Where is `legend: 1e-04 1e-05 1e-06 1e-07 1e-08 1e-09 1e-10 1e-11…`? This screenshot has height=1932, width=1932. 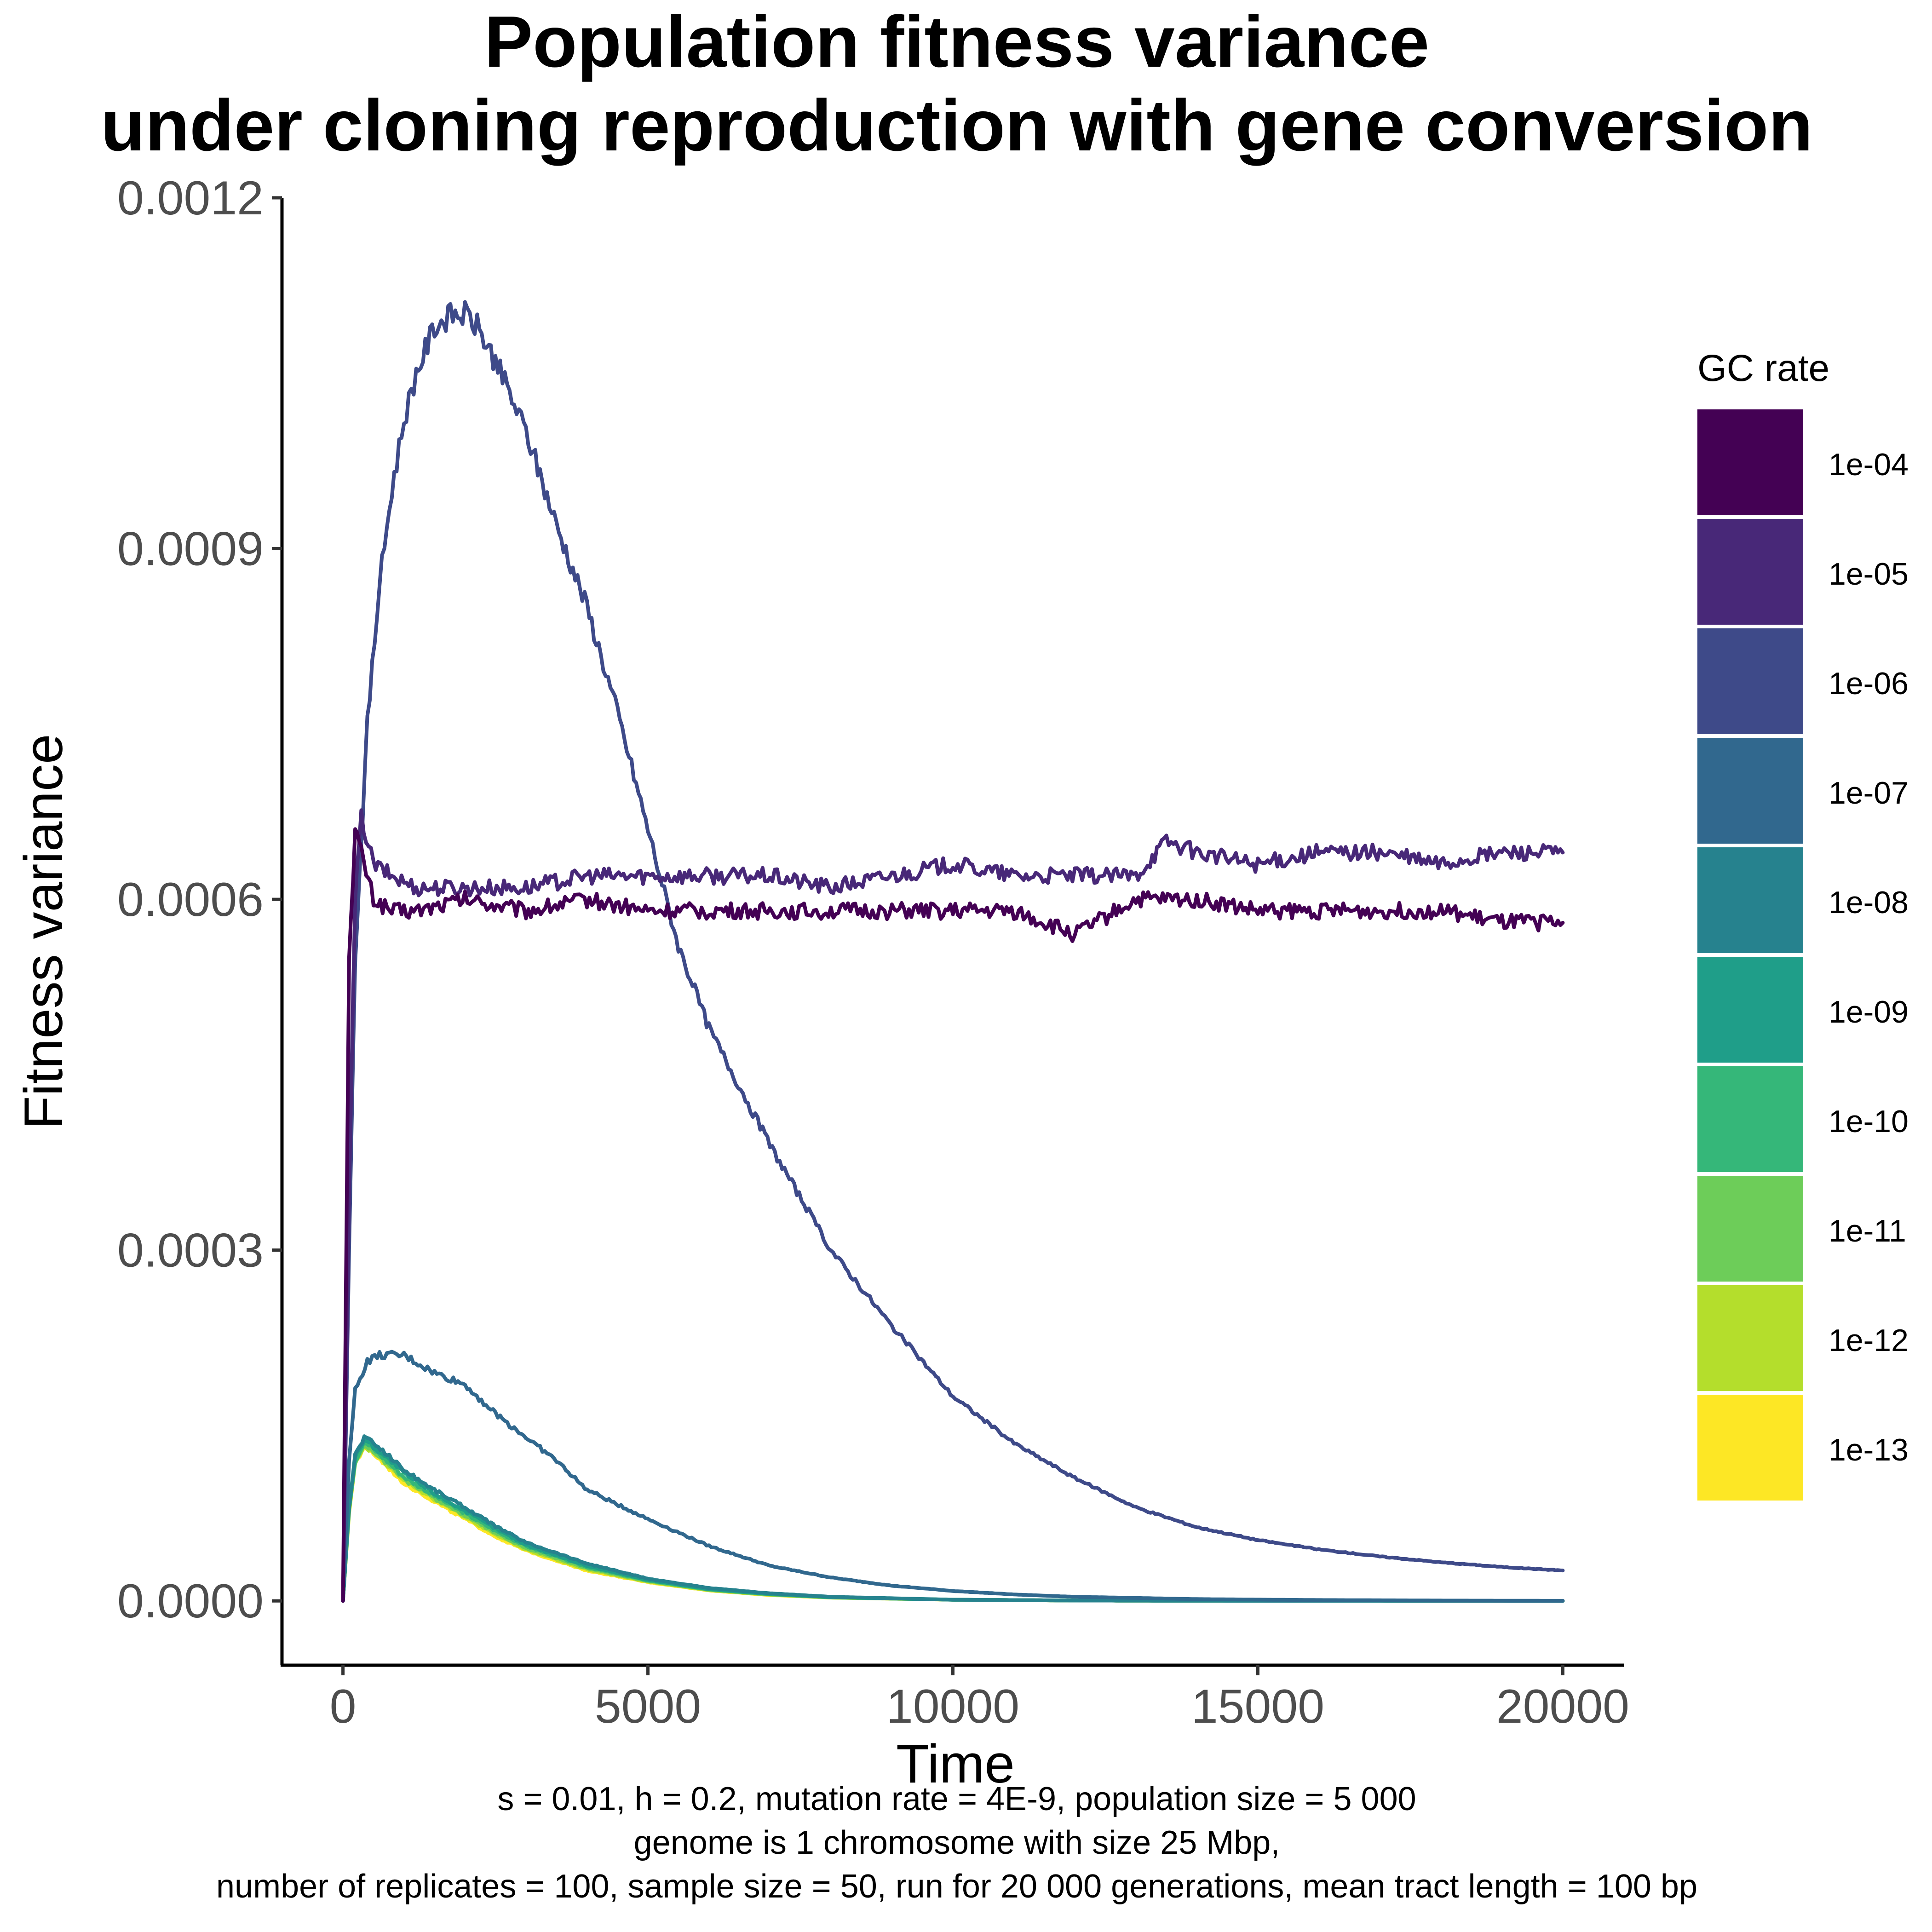 legend: 1e-04 1e-05 1e-06 1e-07 1e-08 1e-09 1e-10 1e-11… is located at coordinates (1803, 955).